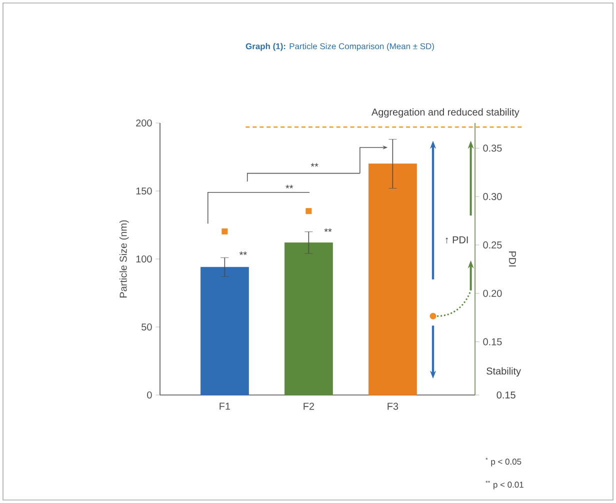 This screenshot has height=503, width=616. Describe the element at coordinates (393, 406) in the screenshot. I see `x-tick-label: F3` at that location.